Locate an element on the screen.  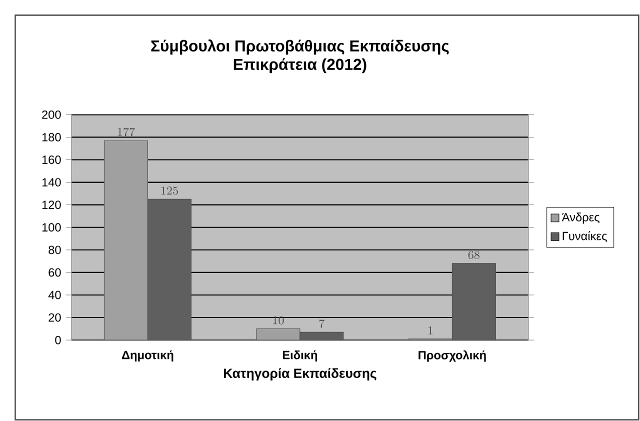
x-tick-label: Ειδική is located at coordinates (299, 356).